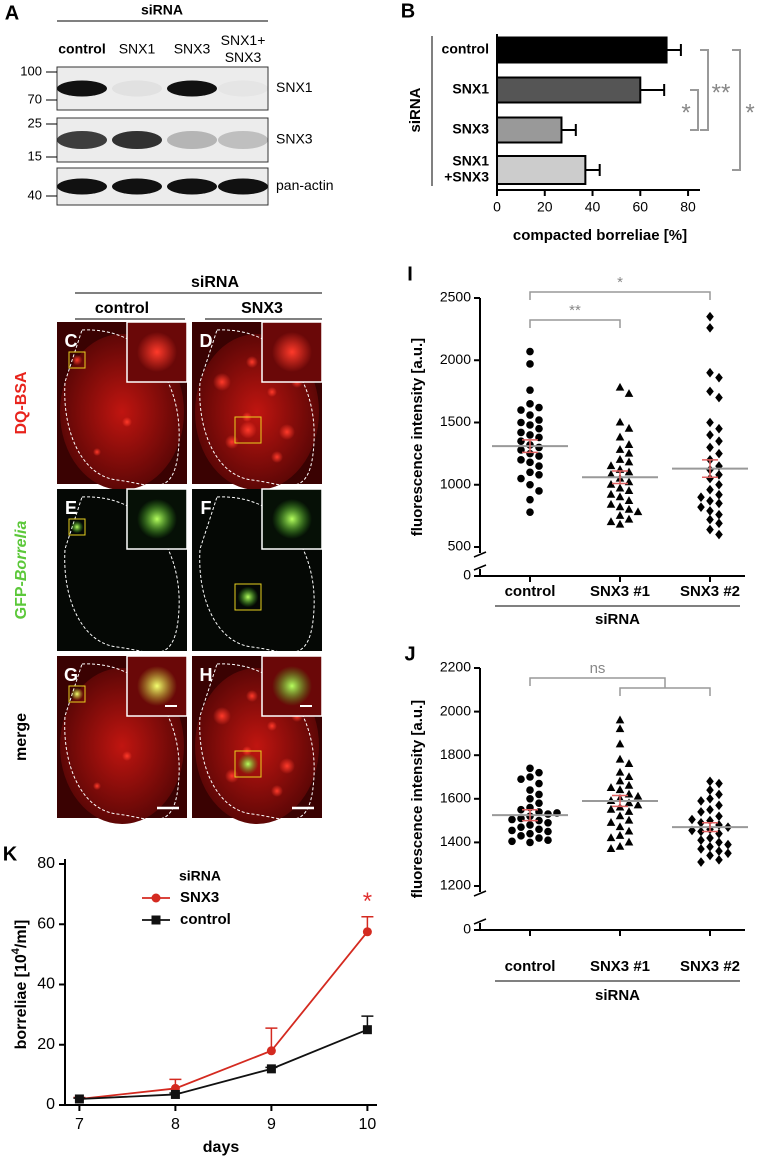 The width and height of the screenshot is (766, 1162). I want to click on y-tick-label: 20, so click(46, 1044).